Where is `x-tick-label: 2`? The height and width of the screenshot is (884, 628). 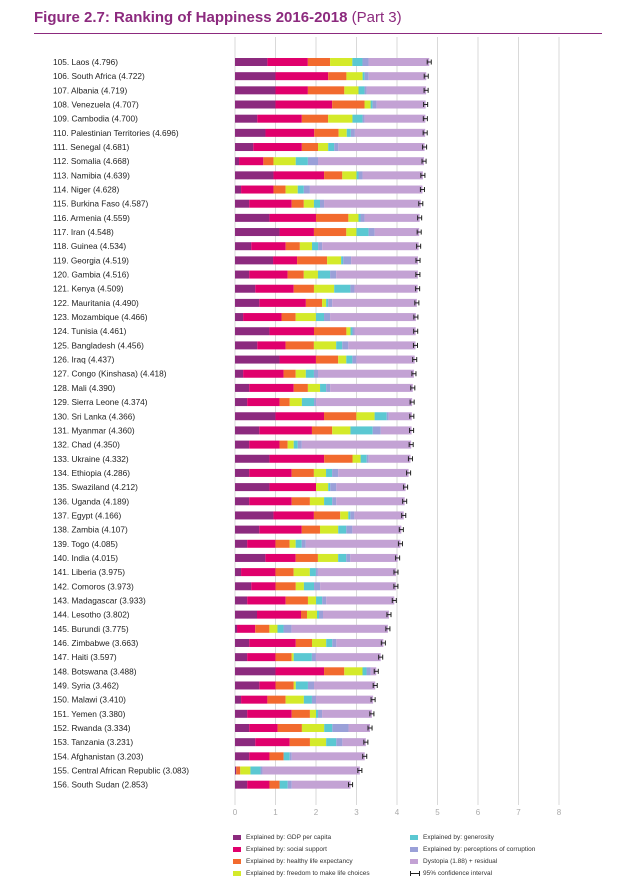 x-tick-label: 2 is located at coordinates (316, 812).